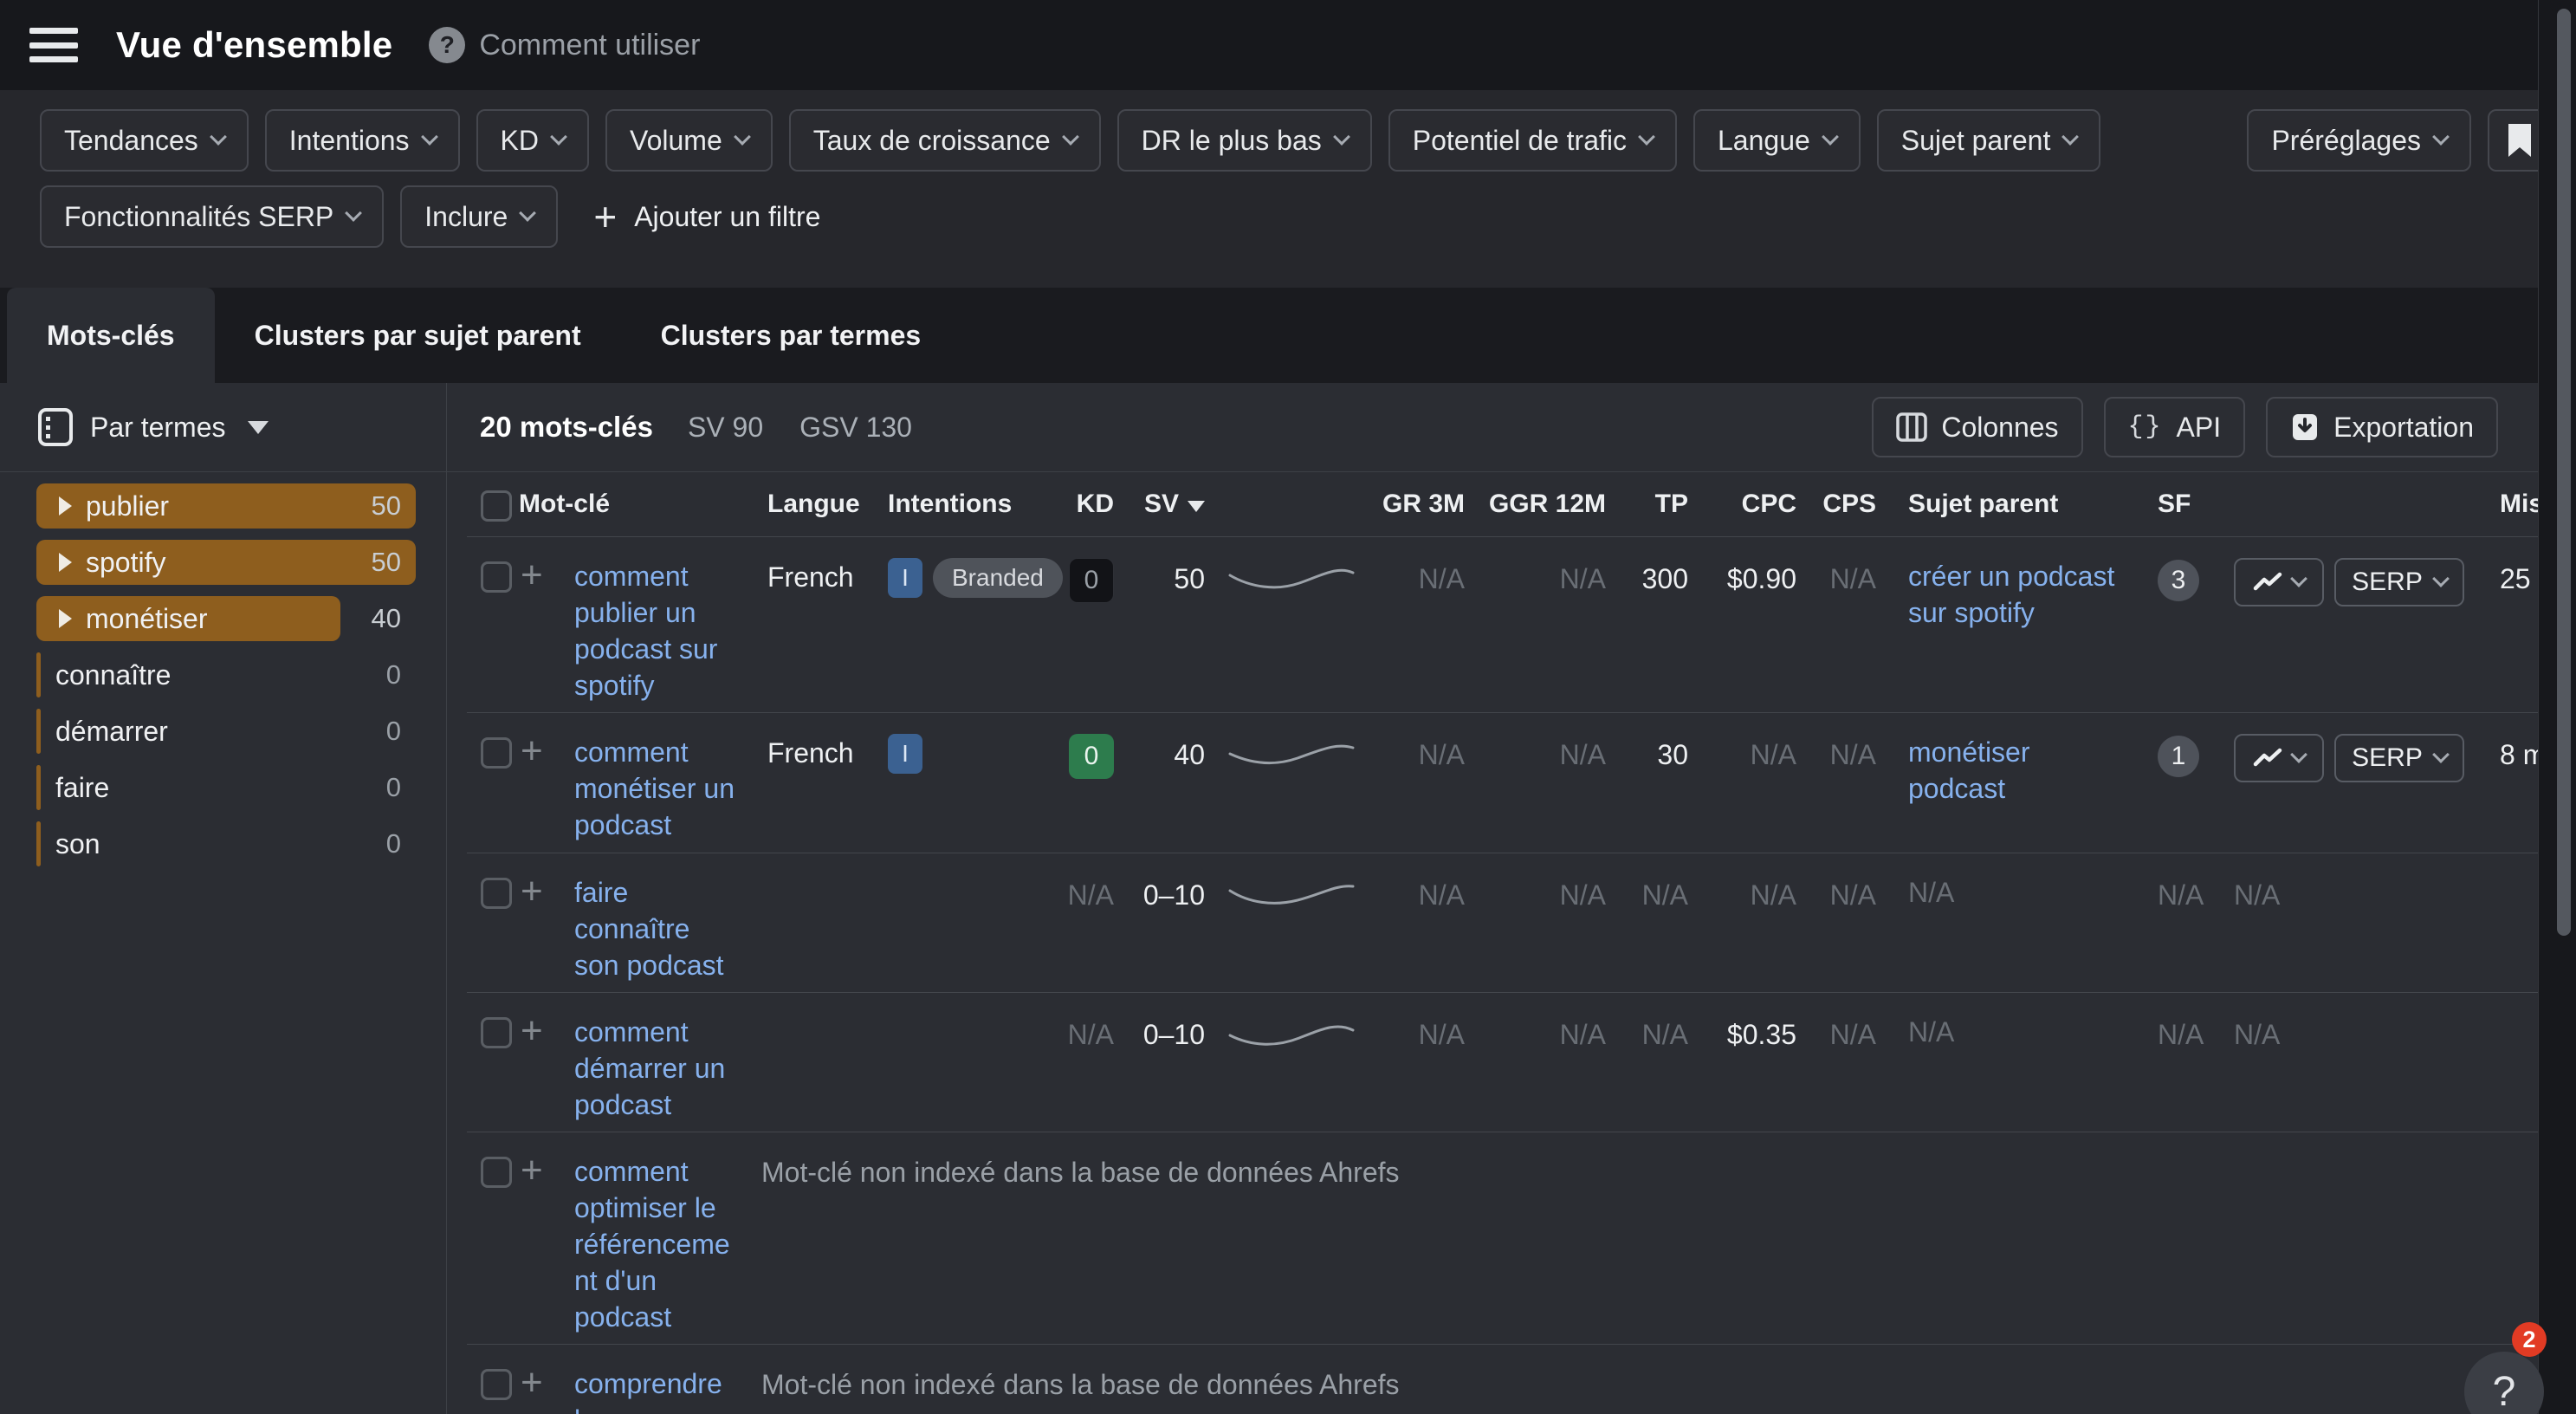 Image resolution: width=2576 pixels, height=1414 pixels. What do you see at coordinates (223, 844) in the screenshot?
I see `term-item-son: son 0` at bounding box center [223, 844].